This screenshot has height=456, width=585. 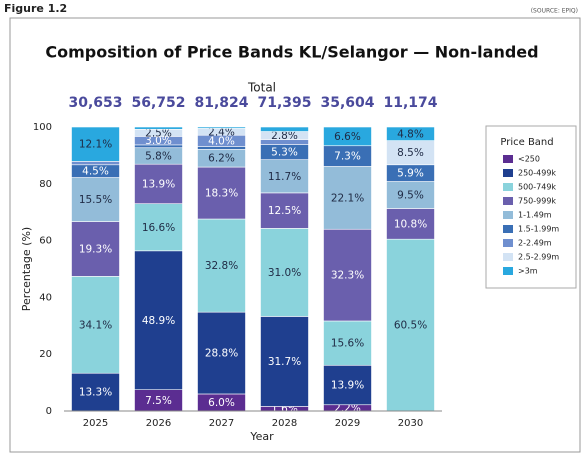 I want to click on total-label: 30,653, so click(x=95, y=103).